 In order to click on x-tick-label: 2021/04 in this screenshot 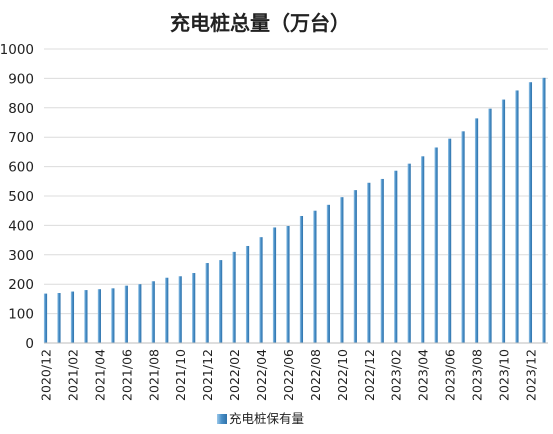, I will do `click(99, 375)`.